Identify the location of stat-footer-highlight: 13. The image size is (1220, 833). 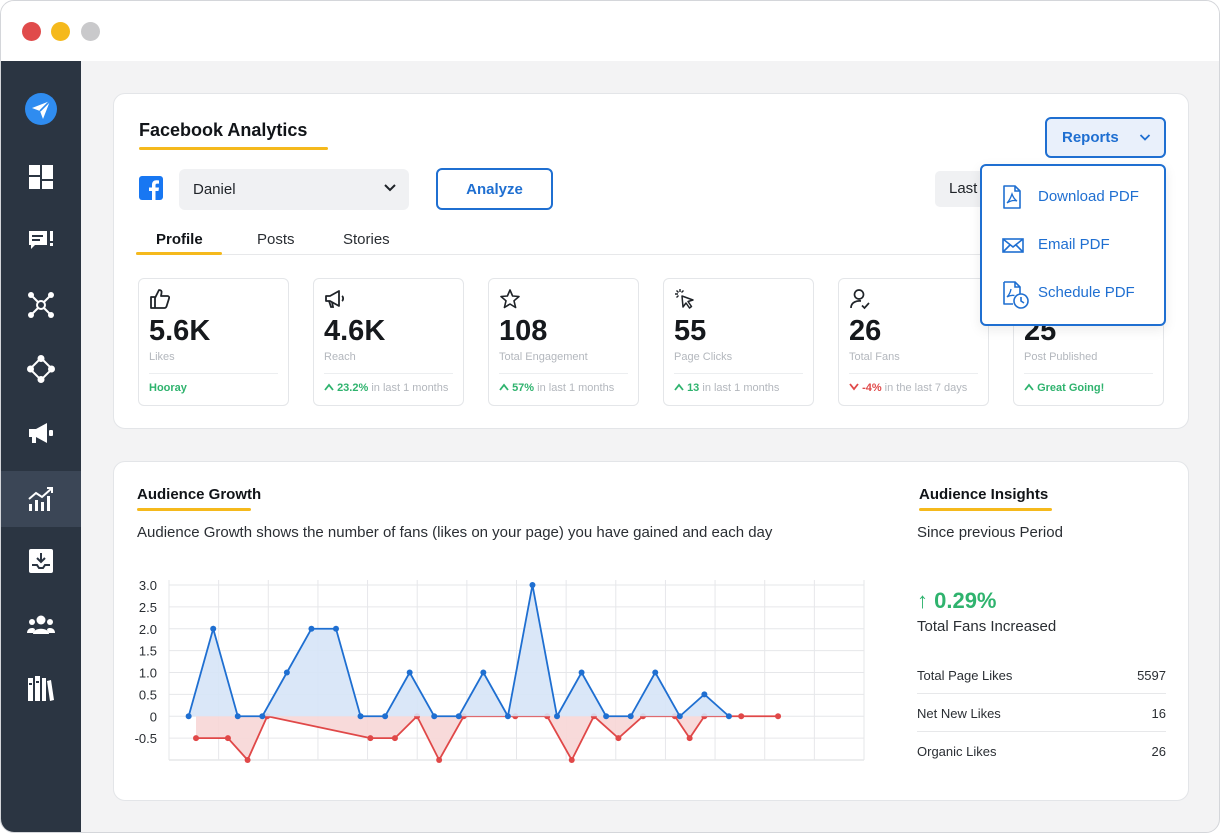
(693, 388).